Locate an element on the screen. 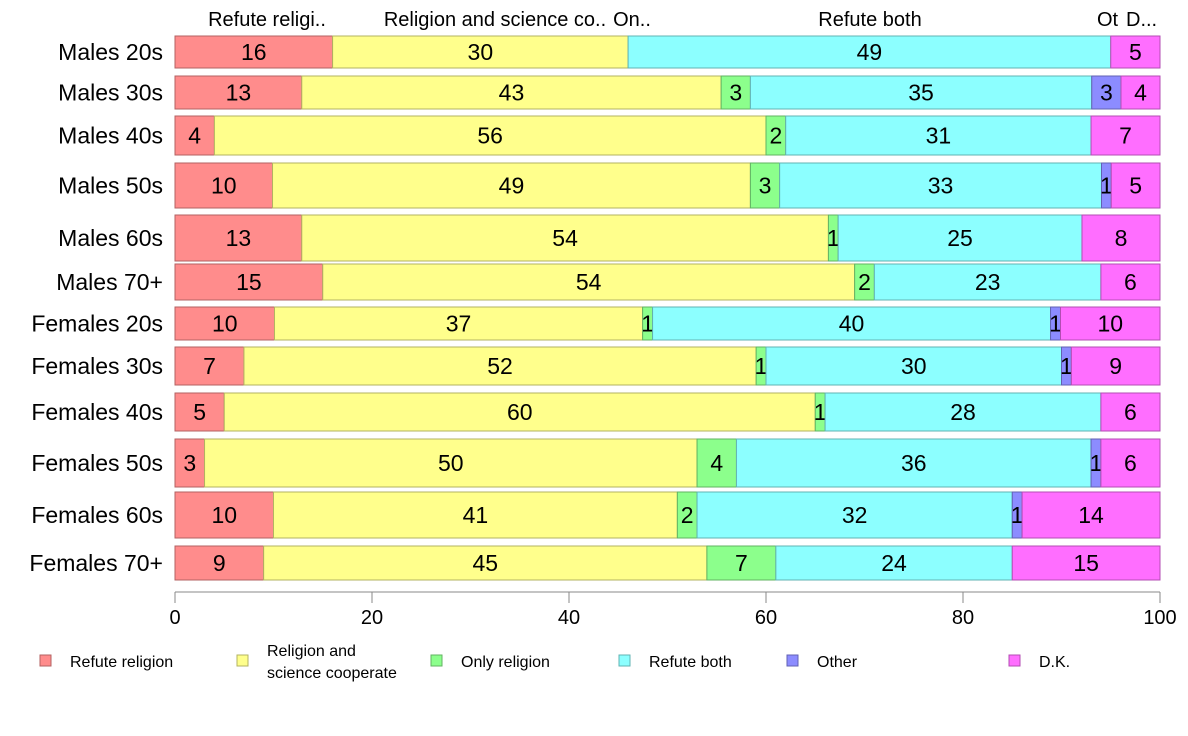 This screenshot has width=1188, height=736. data-label: 23 is located at coordinates (988, 282).